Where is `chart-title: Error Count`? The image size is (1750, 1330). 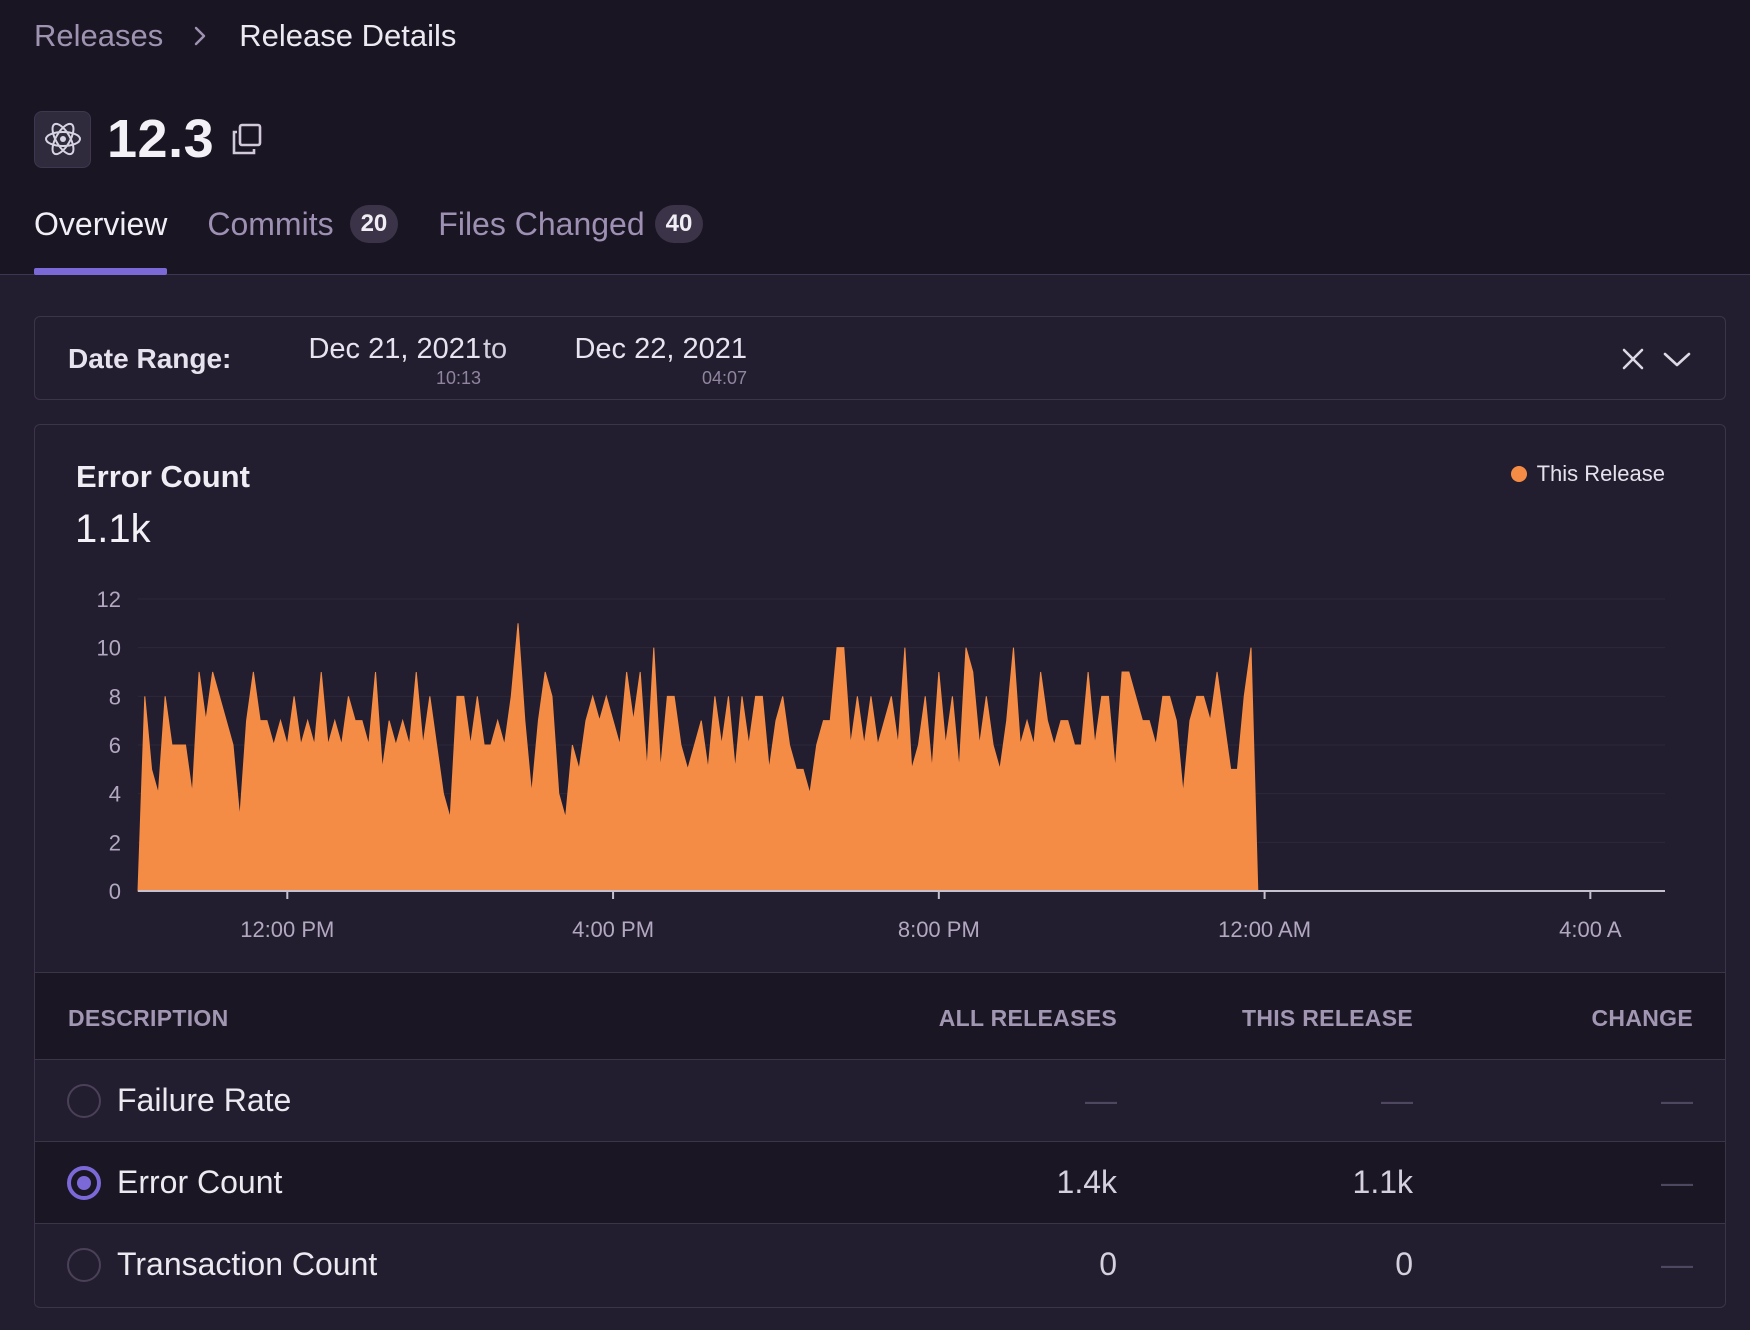 chart-title: Error Count is located at coordinates (163, 476).